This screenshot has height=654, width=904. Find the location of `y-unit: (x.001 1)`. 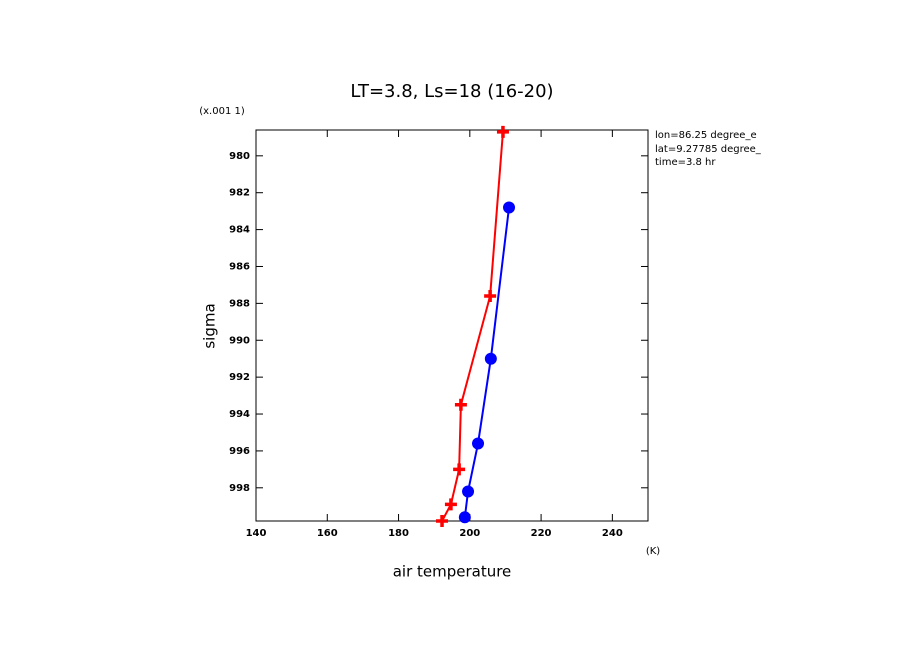

y-unit: (x.001 1) is located at coordinates (222, 111).